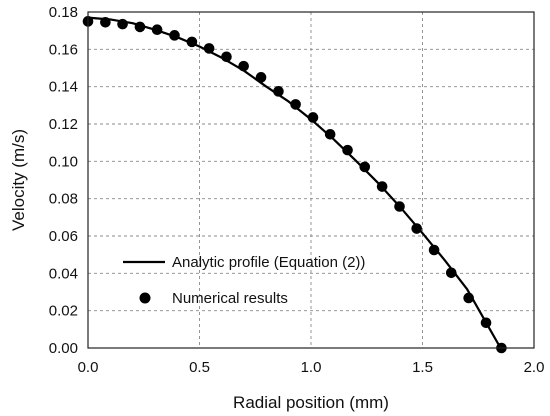 This screenshot has width=550, height=416. What do you see at coordinates (422, 367) in the screenshot?
I see `x-tick-label: 1.5` at bounding box center [422, 367].